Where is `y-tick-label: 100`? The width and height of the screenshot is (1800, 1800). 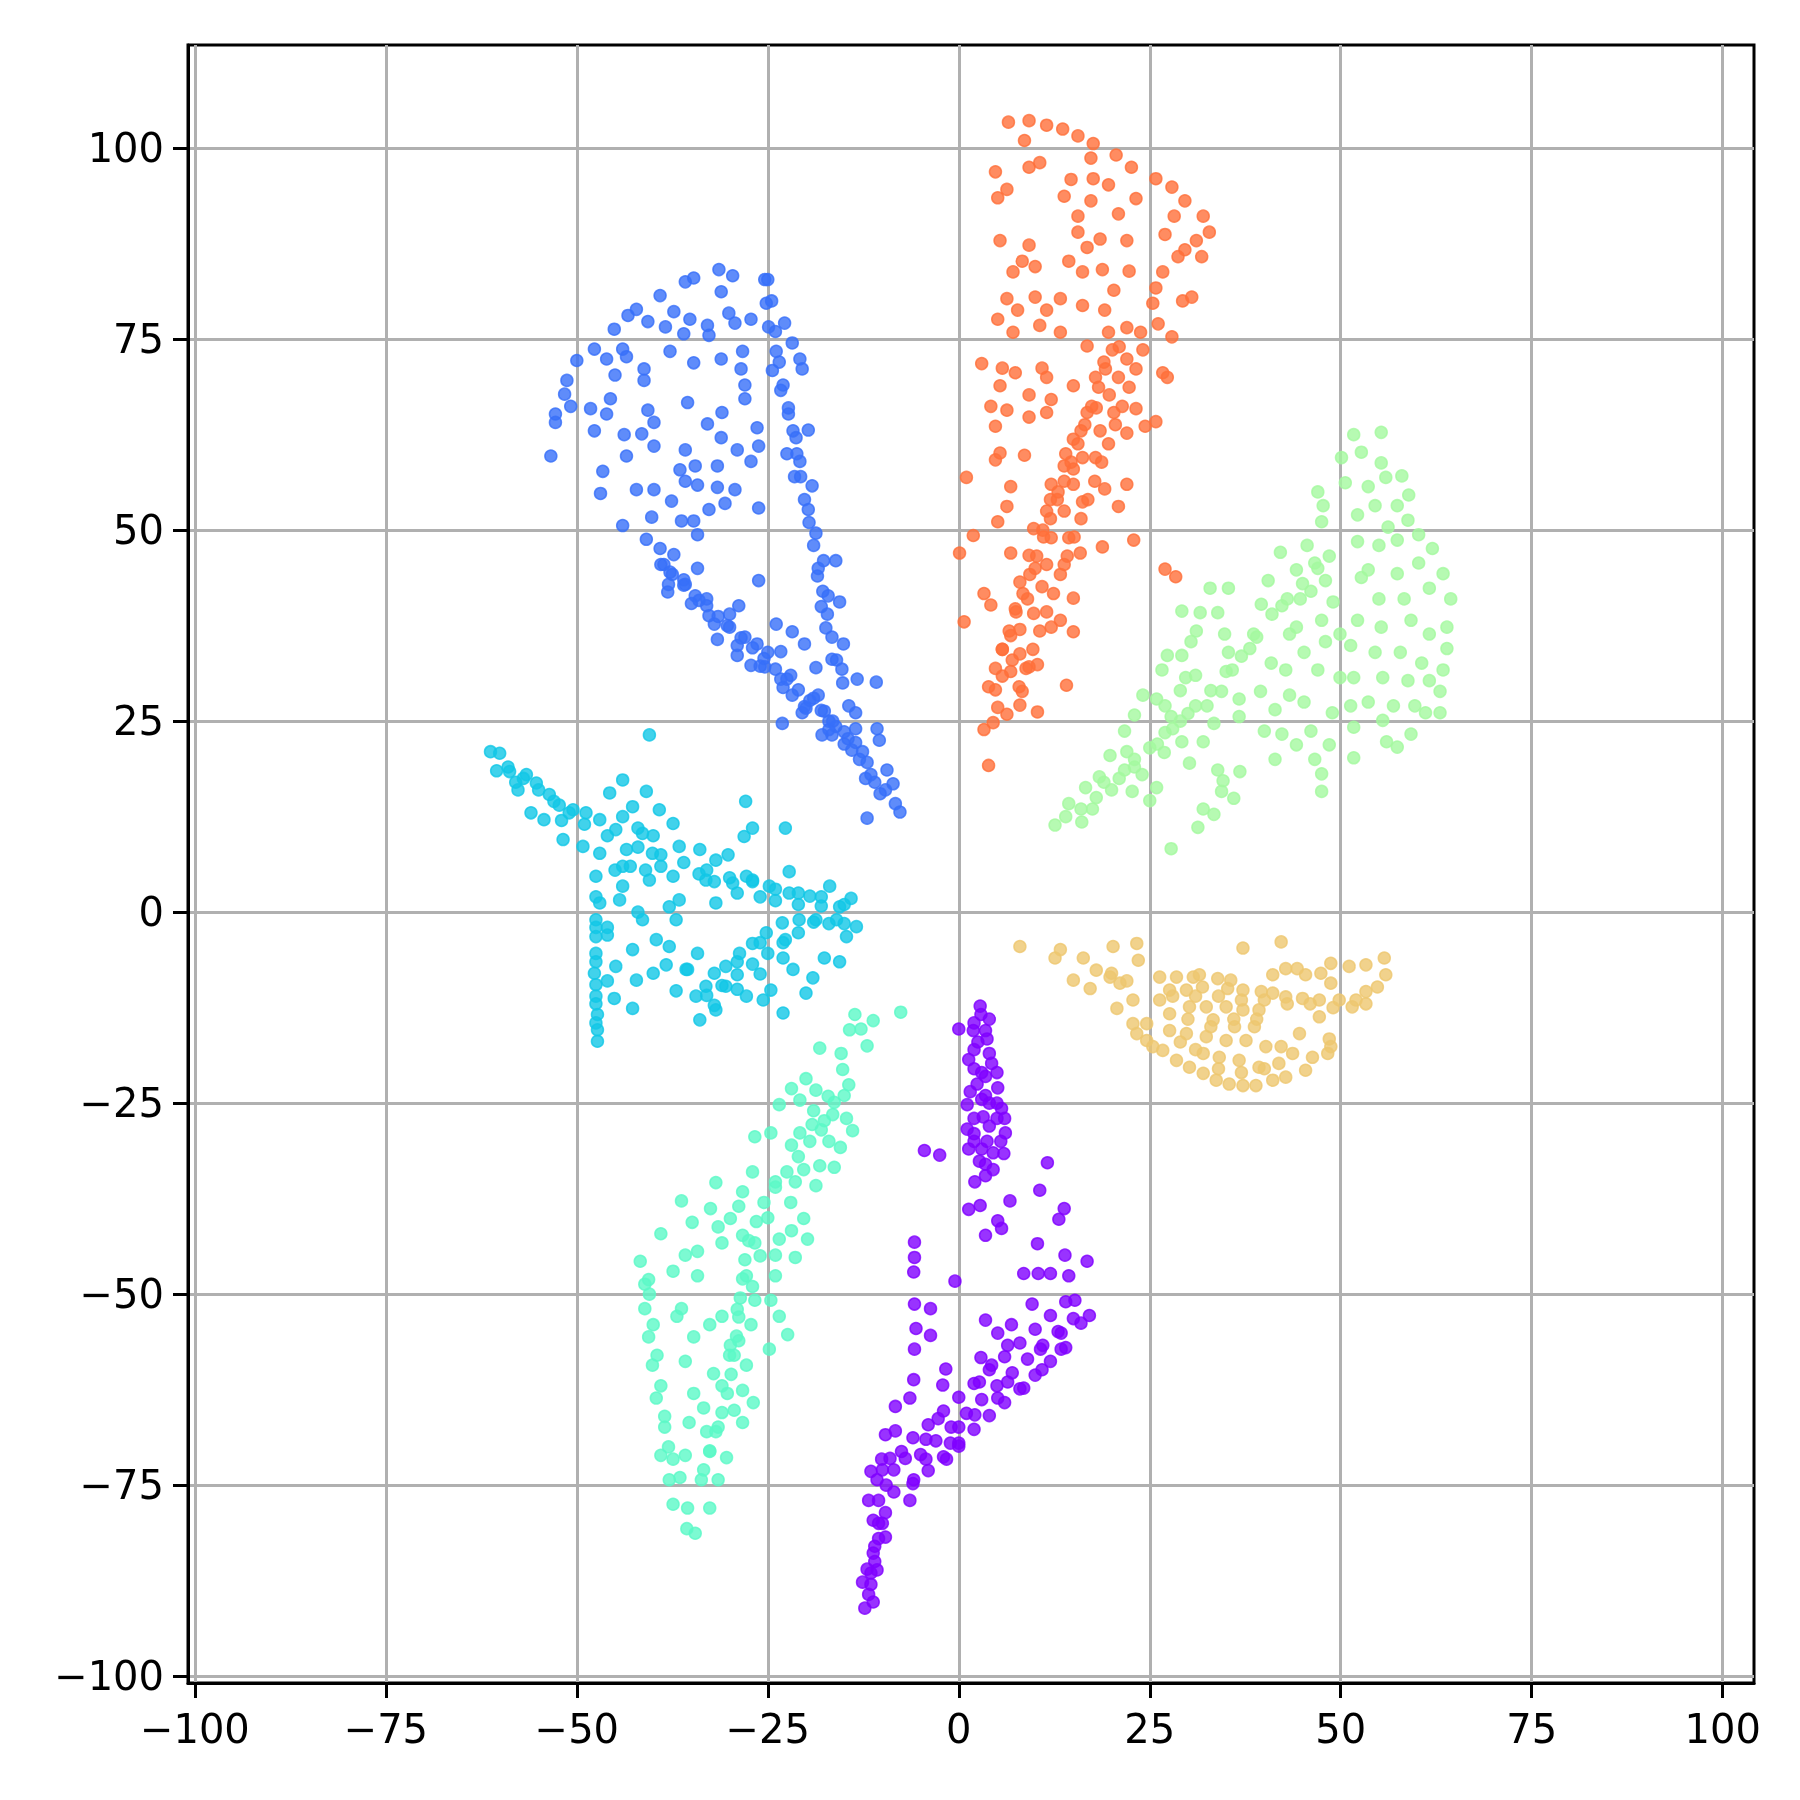
y-tick-label: 100 is located at coordinates (125, 148).